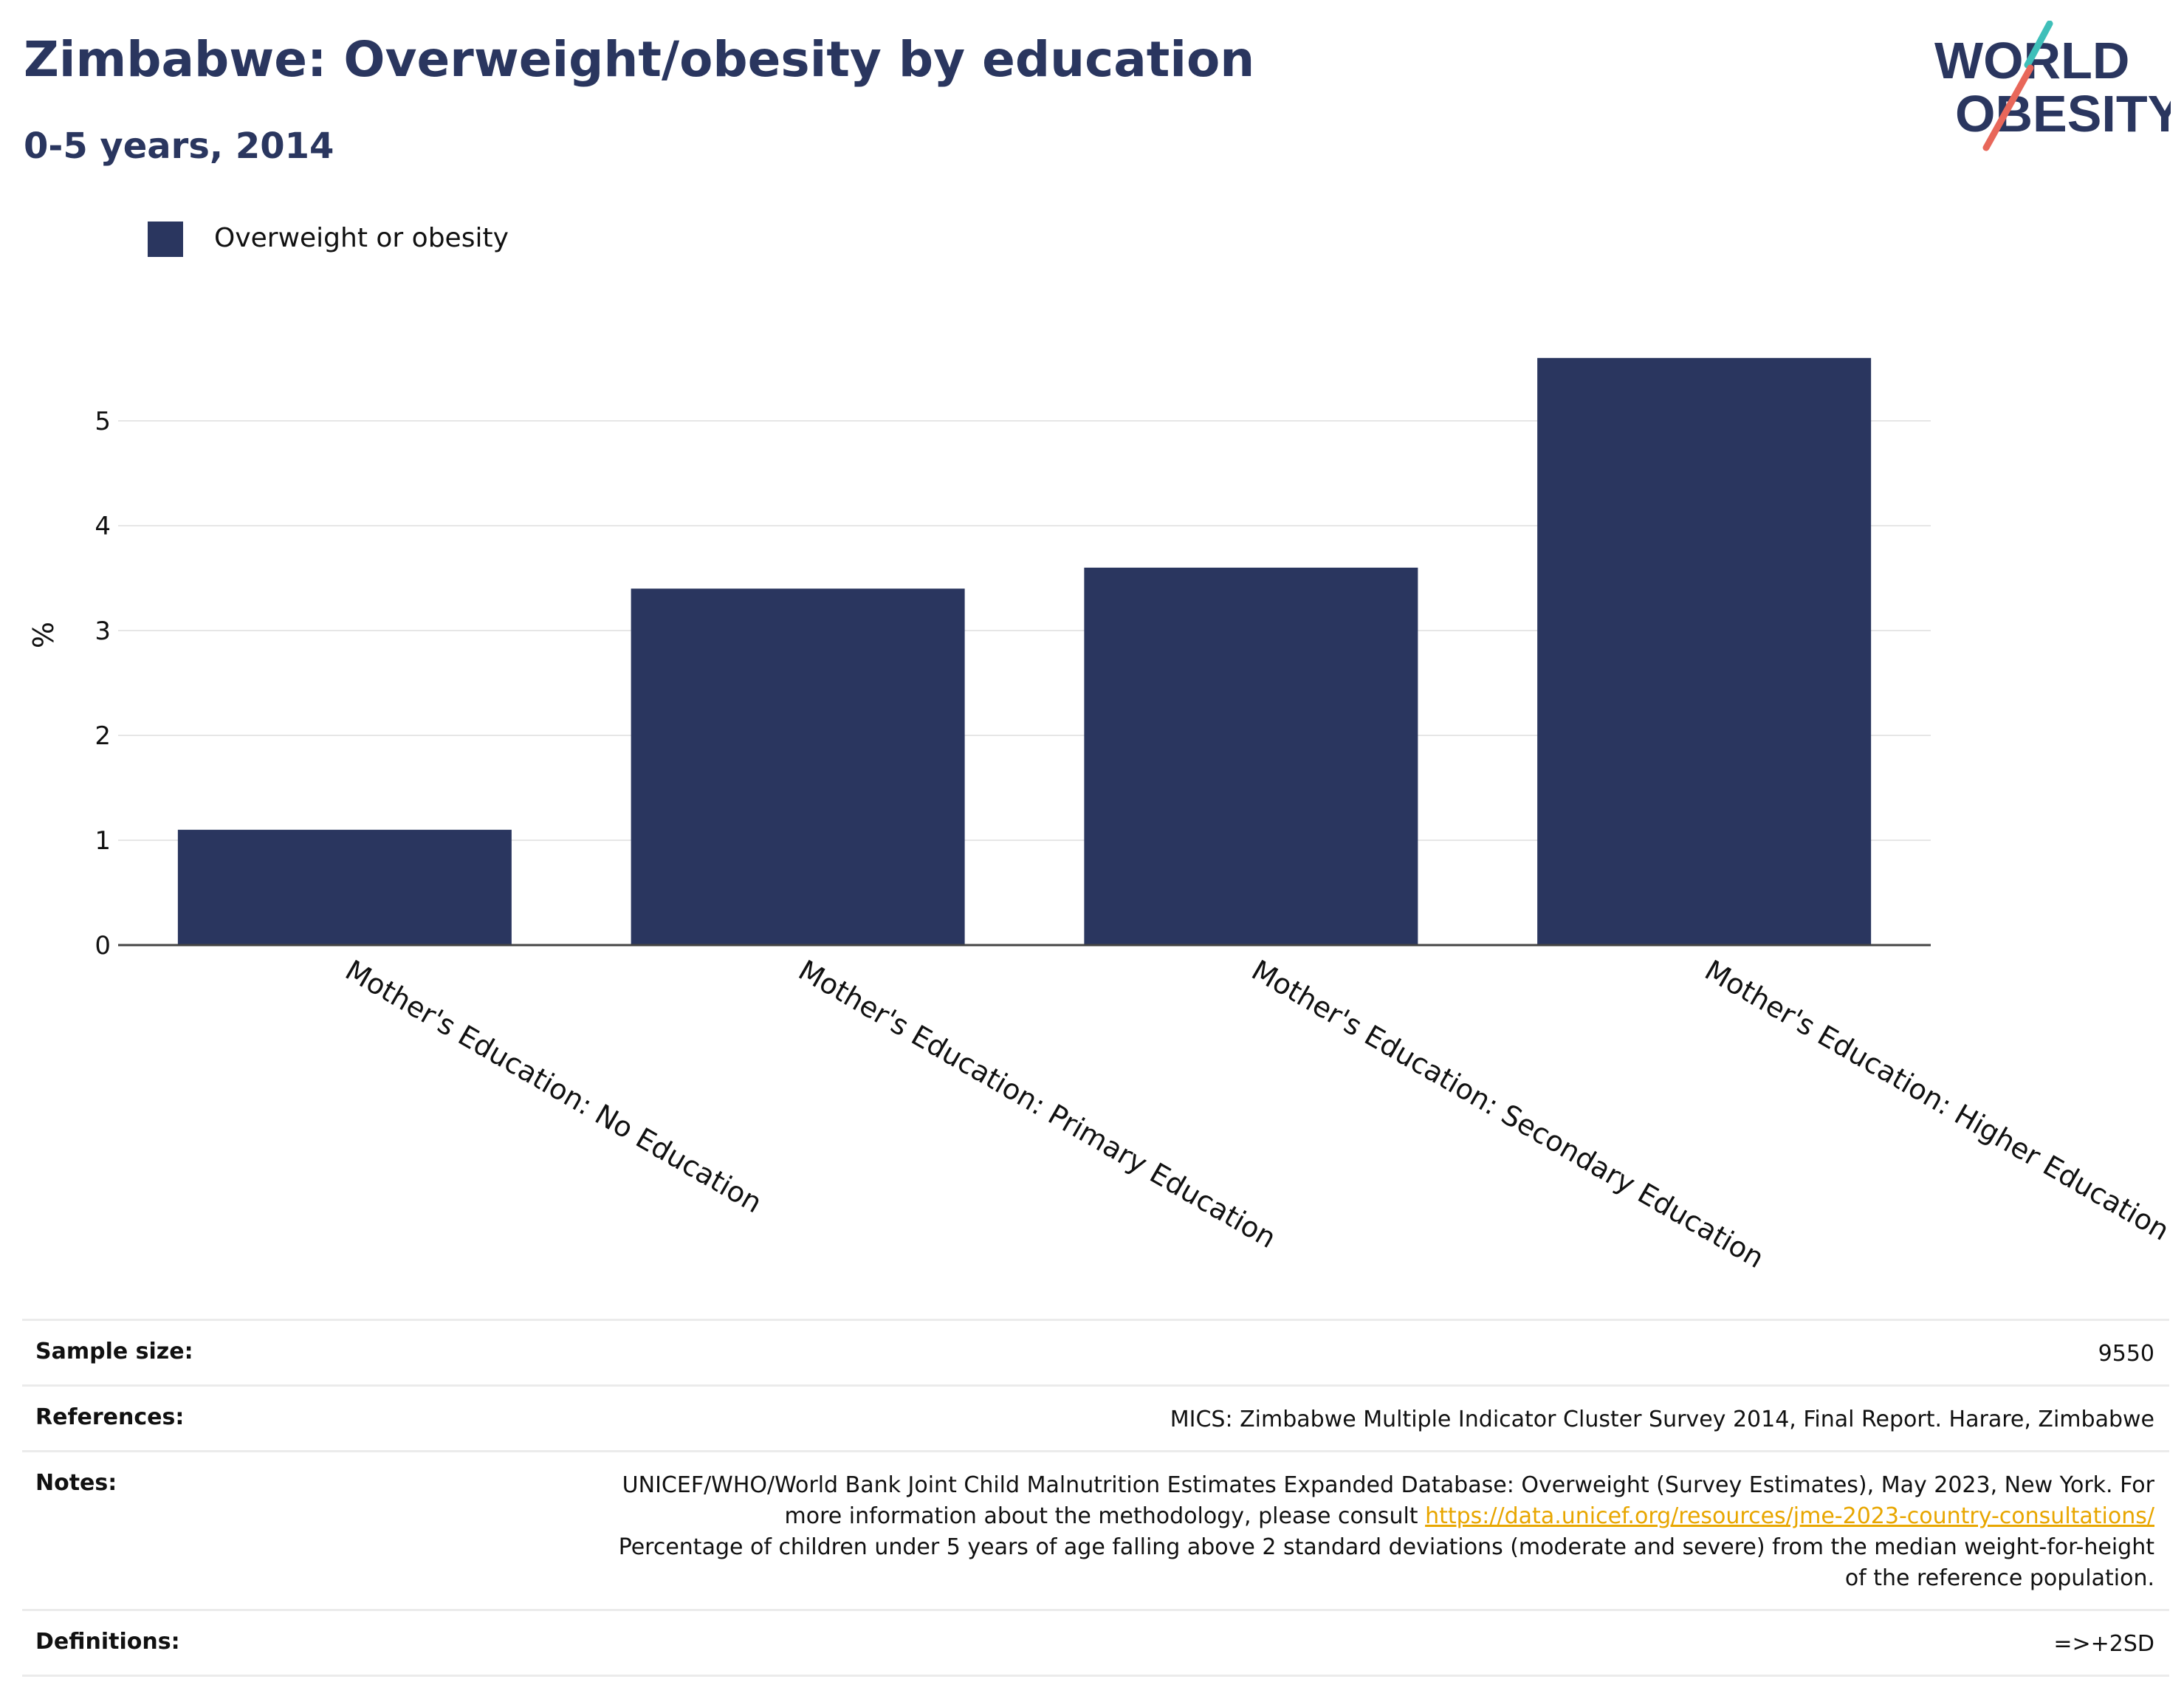 The image size is (2184, 1696). What do you see at coordinates (1096, 1351) in the screenshot?
I see `sample-size-row: Sample size: 9550` at bounding box center [1096, 1351].